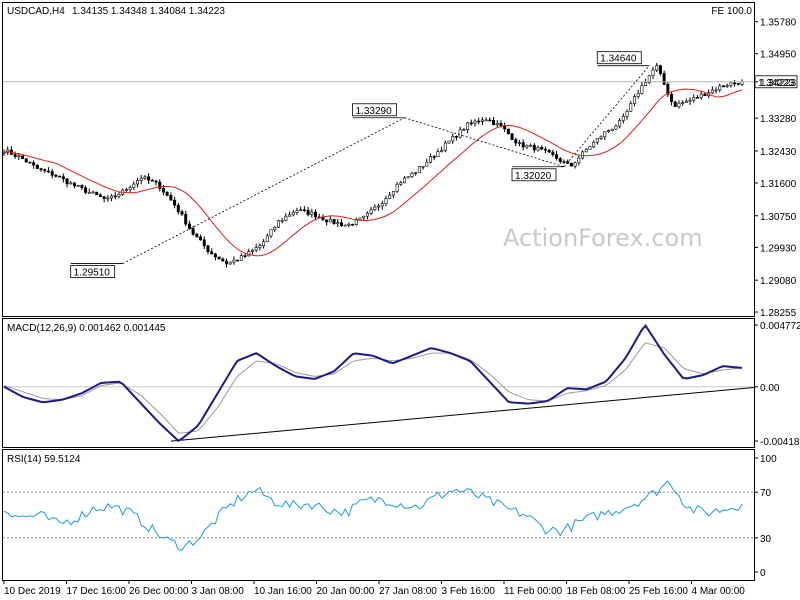 The width and height of the screenshot is (800, 600). What do you see at coordinates (263, 190) in the screenshot?
I see `projection-line` at bounding box center [263, 190].